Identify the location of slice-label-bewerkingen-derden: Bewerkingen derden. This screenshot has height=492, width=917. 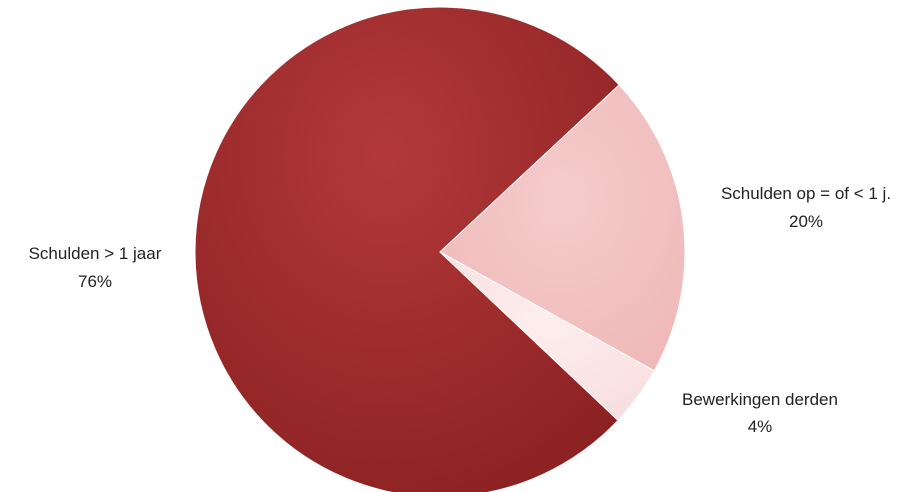
(760, 399).